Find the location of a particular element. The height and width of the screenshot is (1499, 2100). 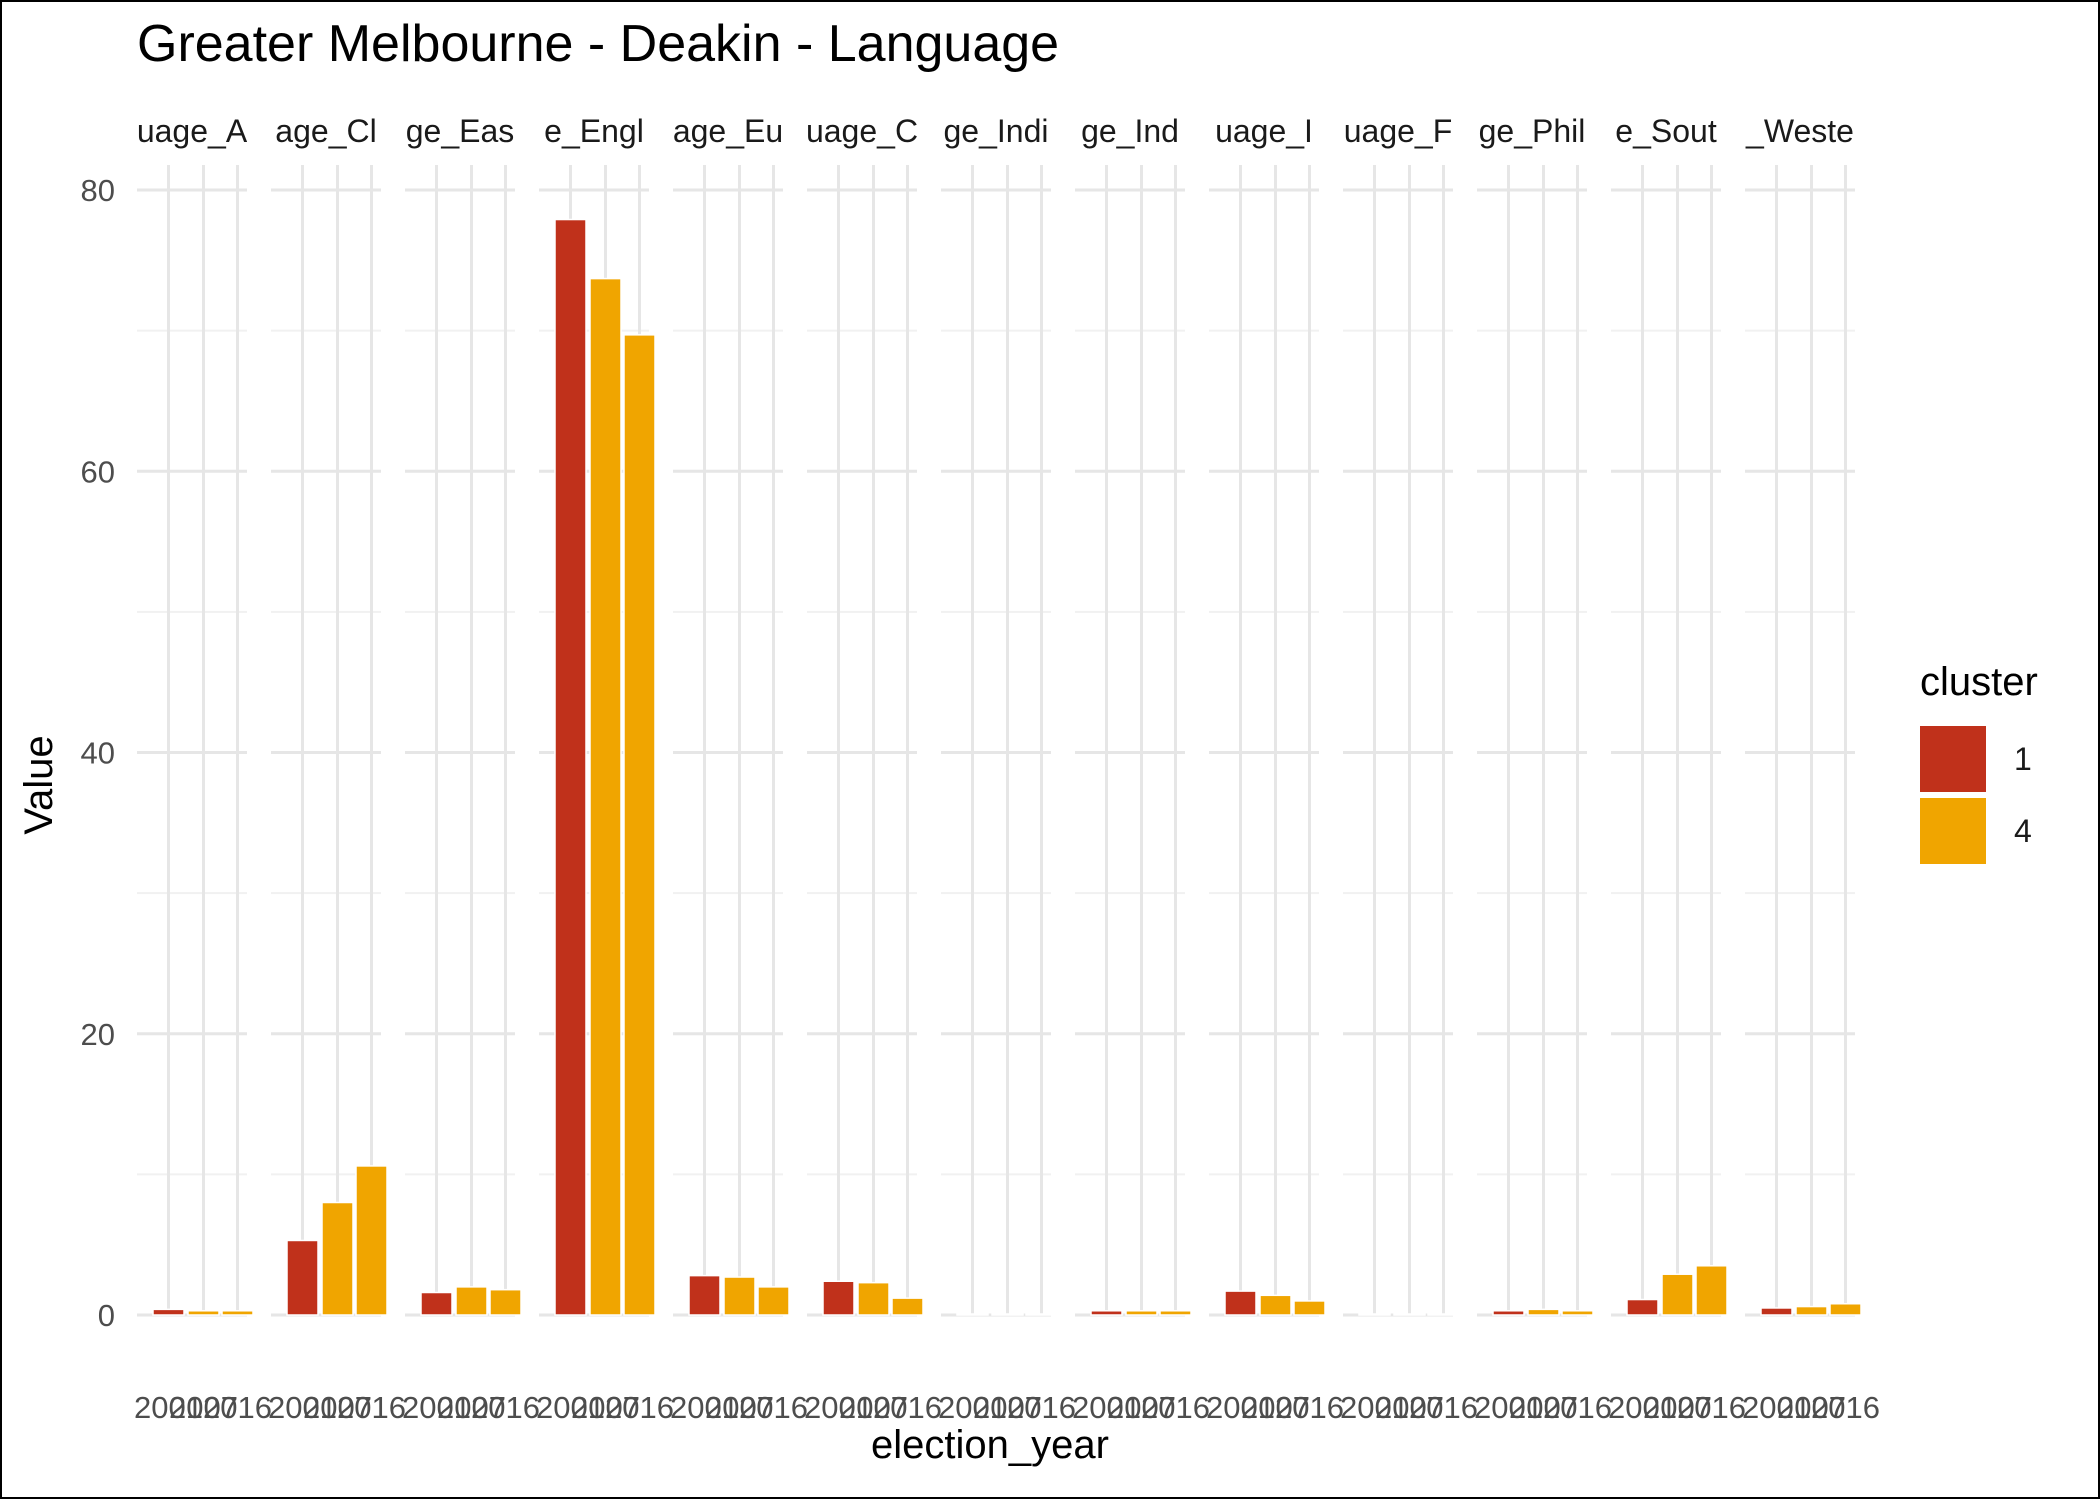

legend-label-1: 1 is located at coordinates (2023, 758).